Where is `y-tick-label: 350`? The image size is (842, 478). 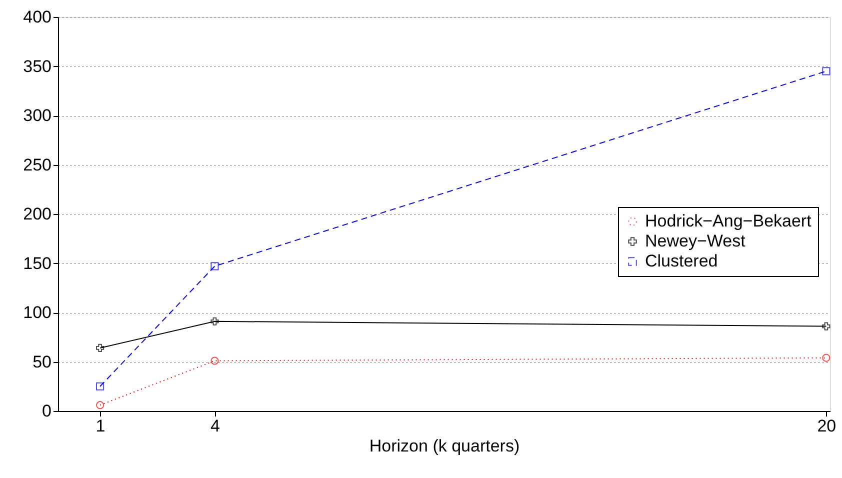
y-tick-label: 350 is located at coordinates (37, 66).